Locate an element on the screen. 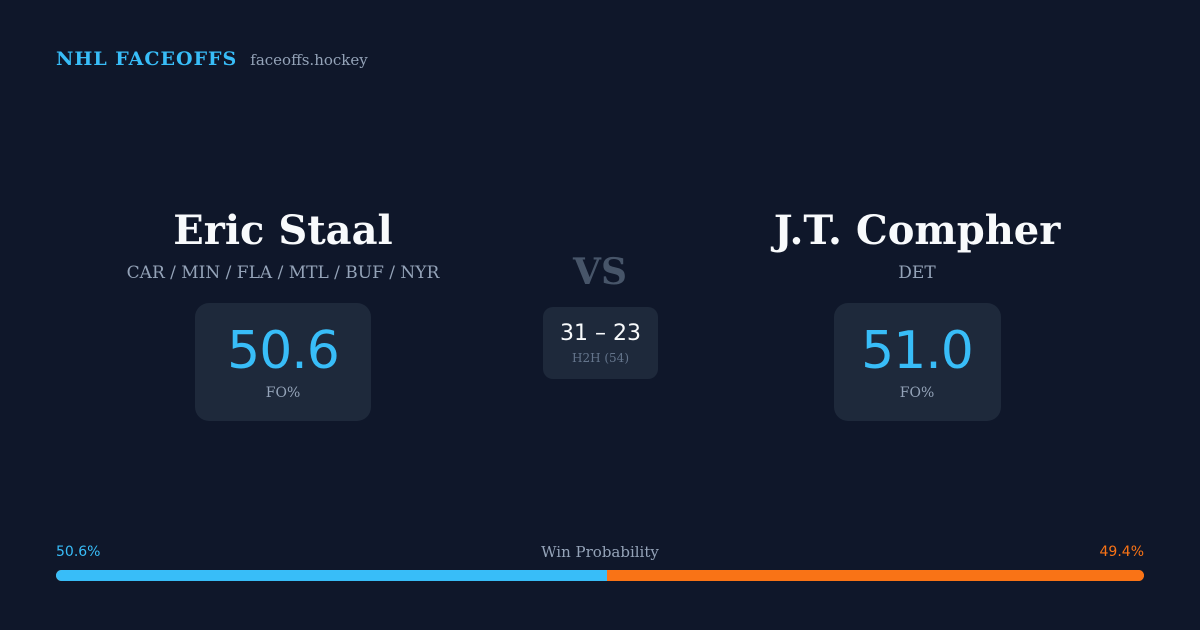  win-probability-right-label: 49.4% is located at coordinates (1121, 552).